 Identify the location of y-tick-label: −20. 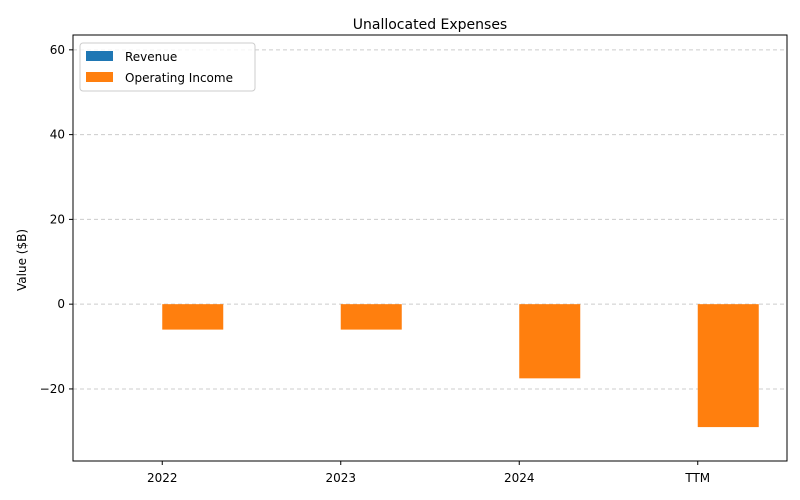
(52, 389).